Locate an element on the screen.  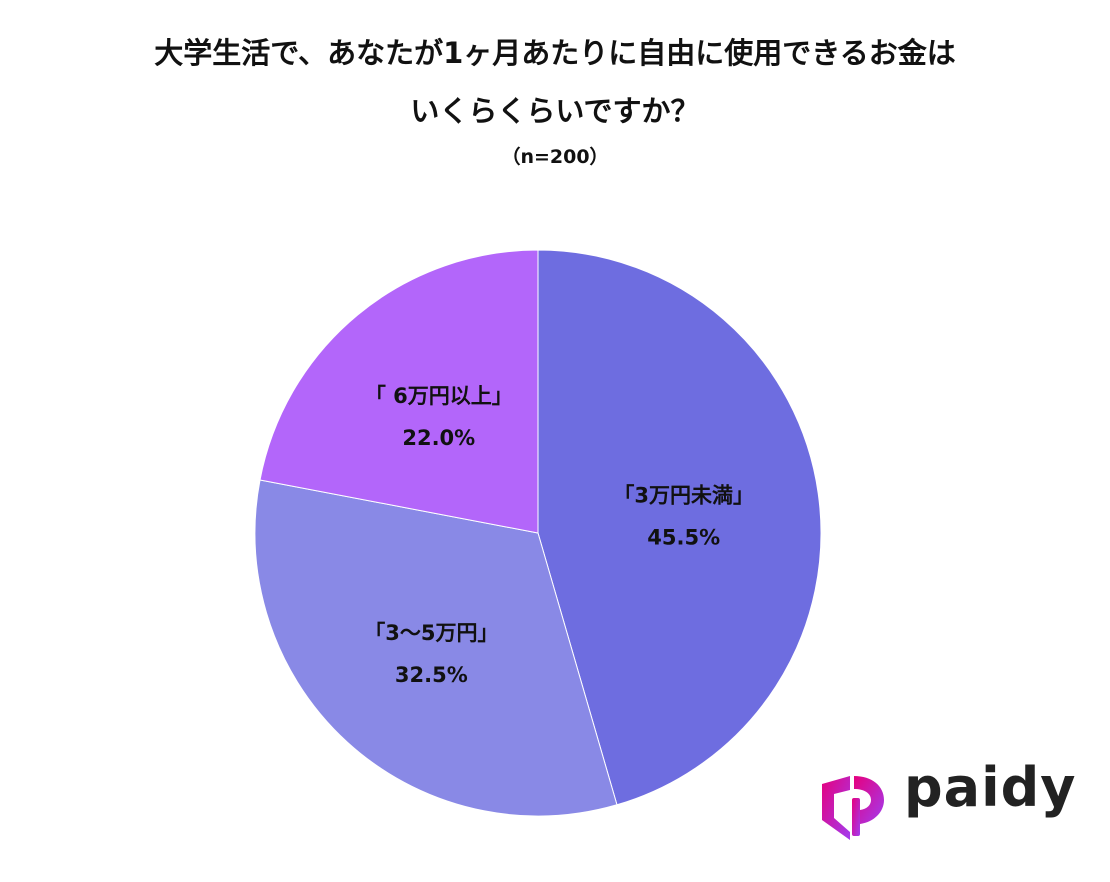
pie-labels: 「3万円未満」 45.5% 「3〜5万円」 32.5% 「 6万円以上」 22.0% is located at coordinates (559, 535).